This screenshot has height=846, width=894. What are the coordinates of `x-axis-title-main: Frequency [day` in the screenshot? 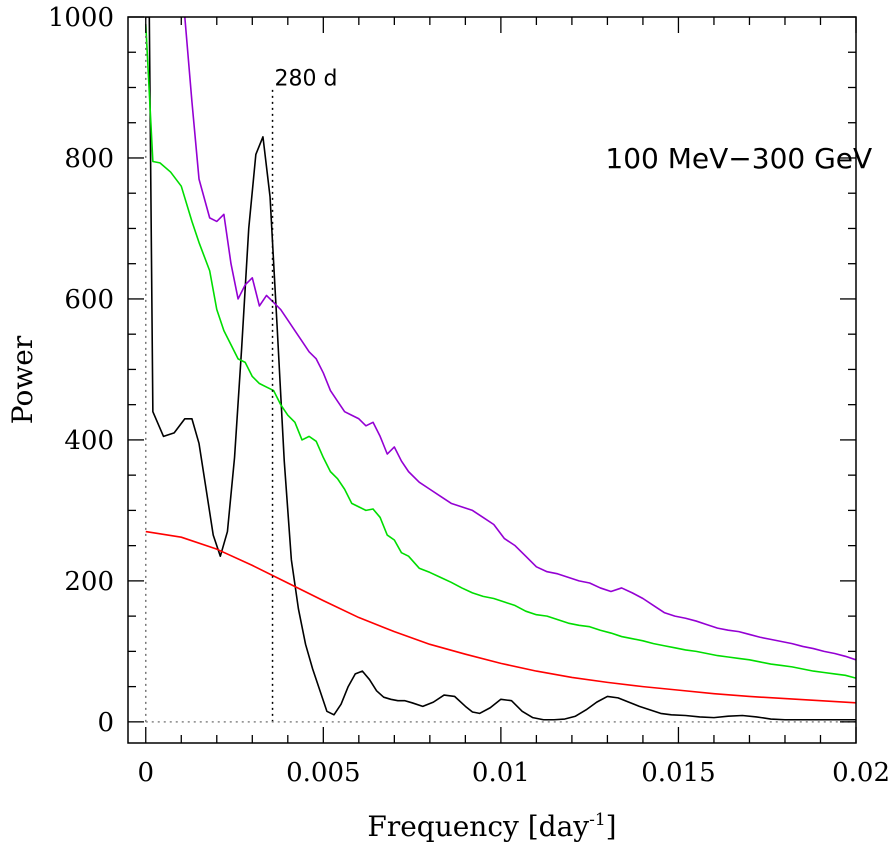 It's located at (478, 826).